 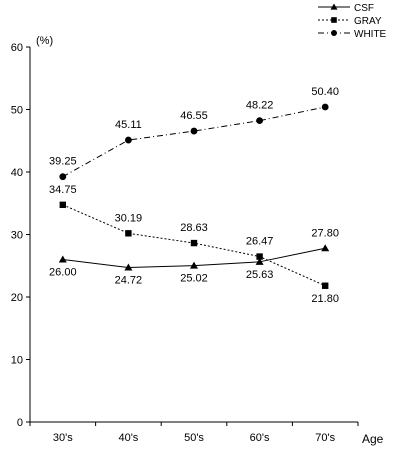 I want to click on x-categories: 30's 40's 50's 60's 70's, so click(x=194, y=433).